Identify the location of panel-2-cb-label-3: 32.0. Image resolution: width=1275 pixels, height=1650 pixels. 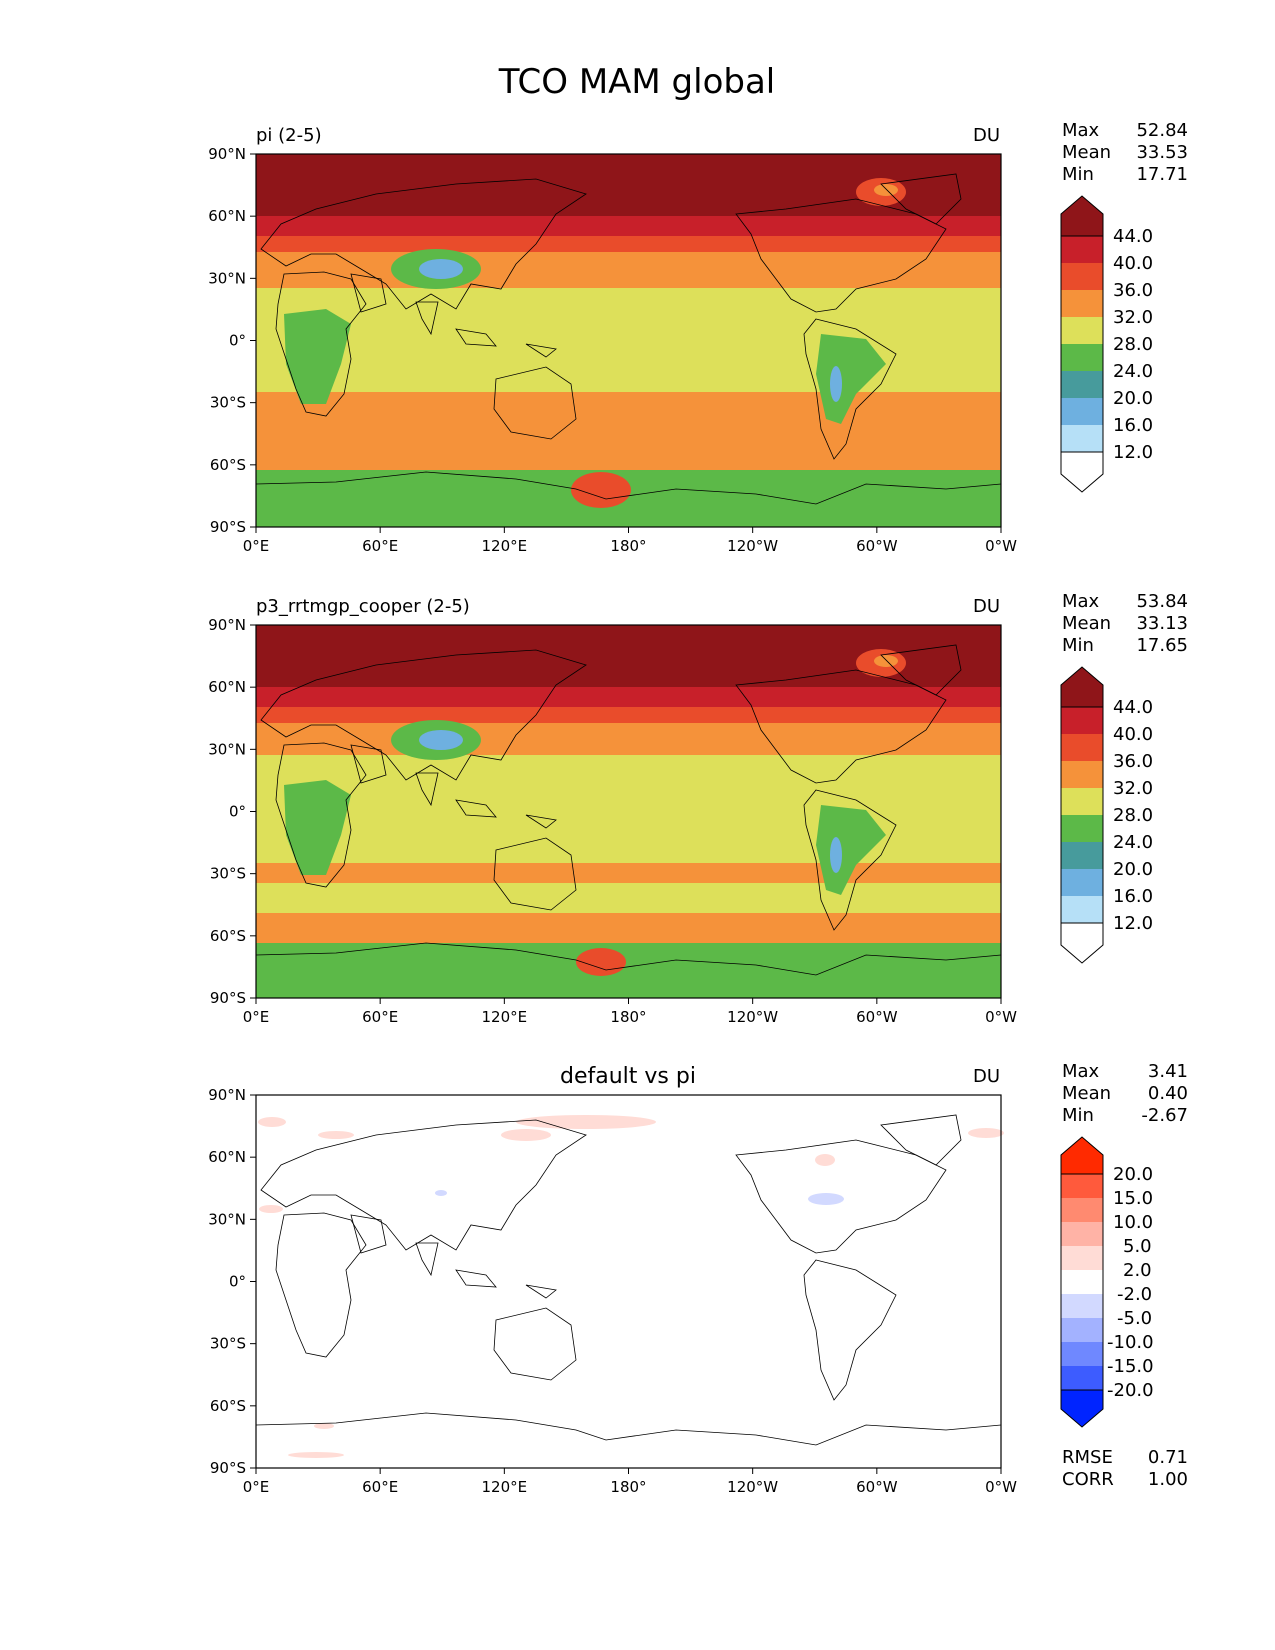
(1133, 788).